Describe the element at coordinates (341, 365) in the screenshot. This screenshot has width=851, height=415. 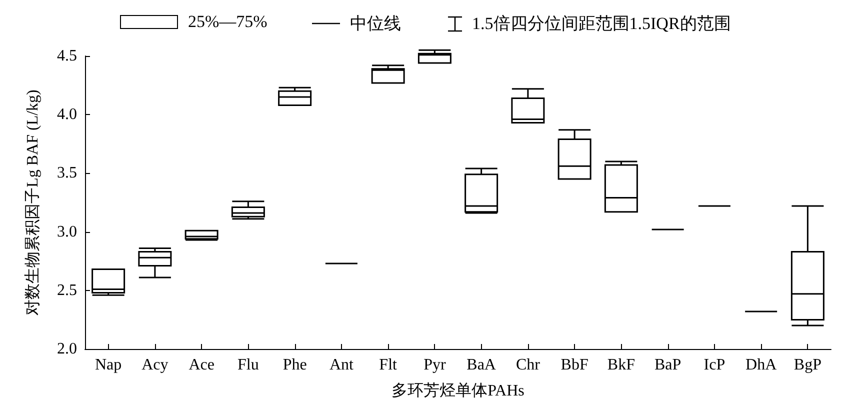
I see `x-tick-label: Ant` at that location.